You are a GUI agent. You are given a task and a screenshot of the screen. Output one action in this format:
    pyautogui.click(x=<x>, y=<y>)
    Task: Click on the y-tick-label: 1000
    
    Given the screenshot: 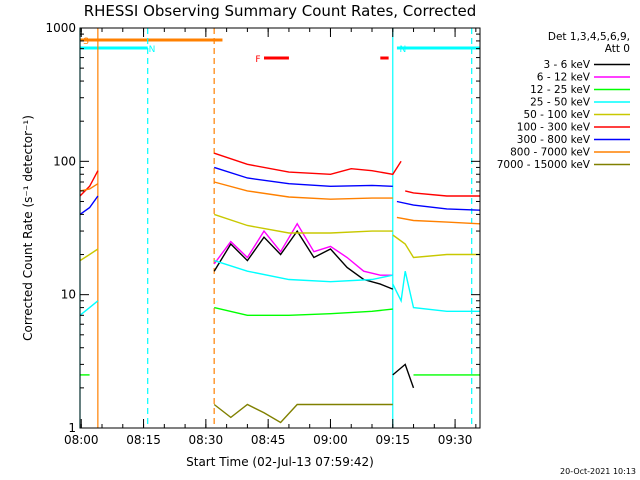 What is the action you would take?
    pyautogui.click(x=60, y=28)
    